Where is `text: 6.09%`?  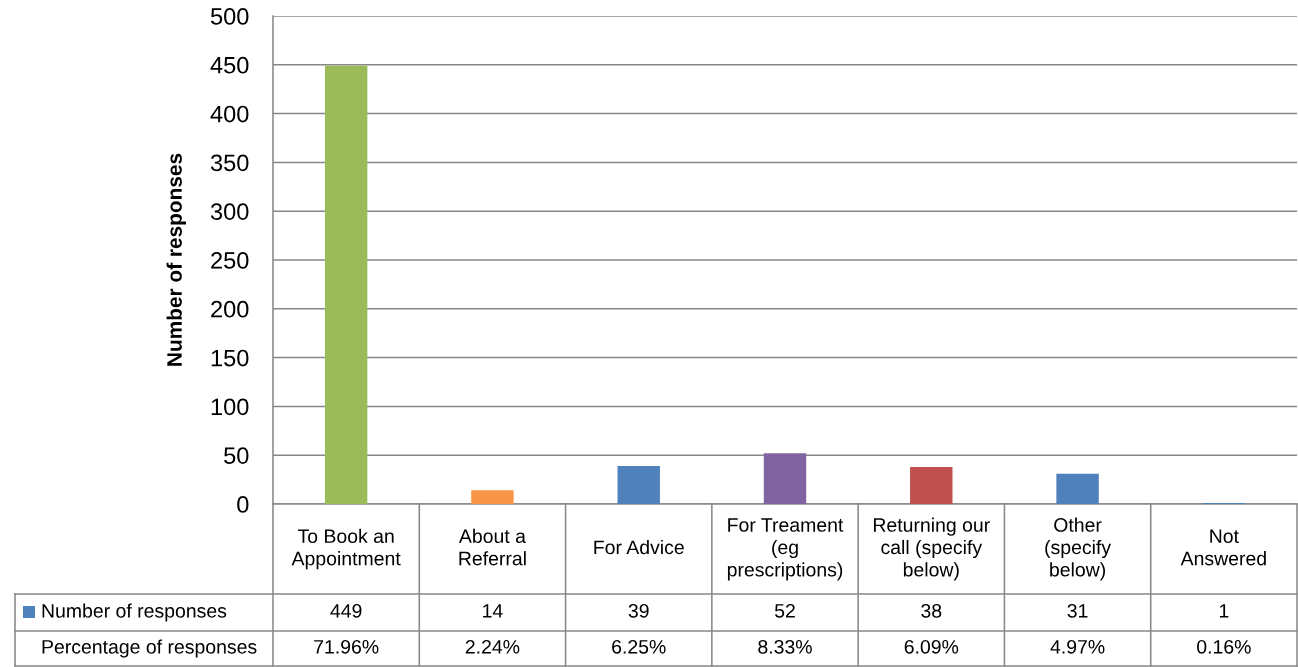 text: 6.09% is located at coordinates (931, 646).